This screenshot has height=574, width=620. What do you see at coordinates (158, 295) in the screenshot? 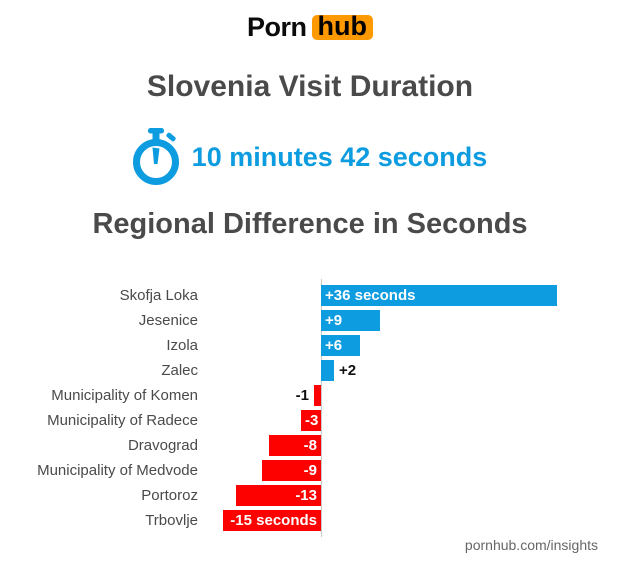
I see `category-label: Skofja Loka` at bounding box center [158, 295].